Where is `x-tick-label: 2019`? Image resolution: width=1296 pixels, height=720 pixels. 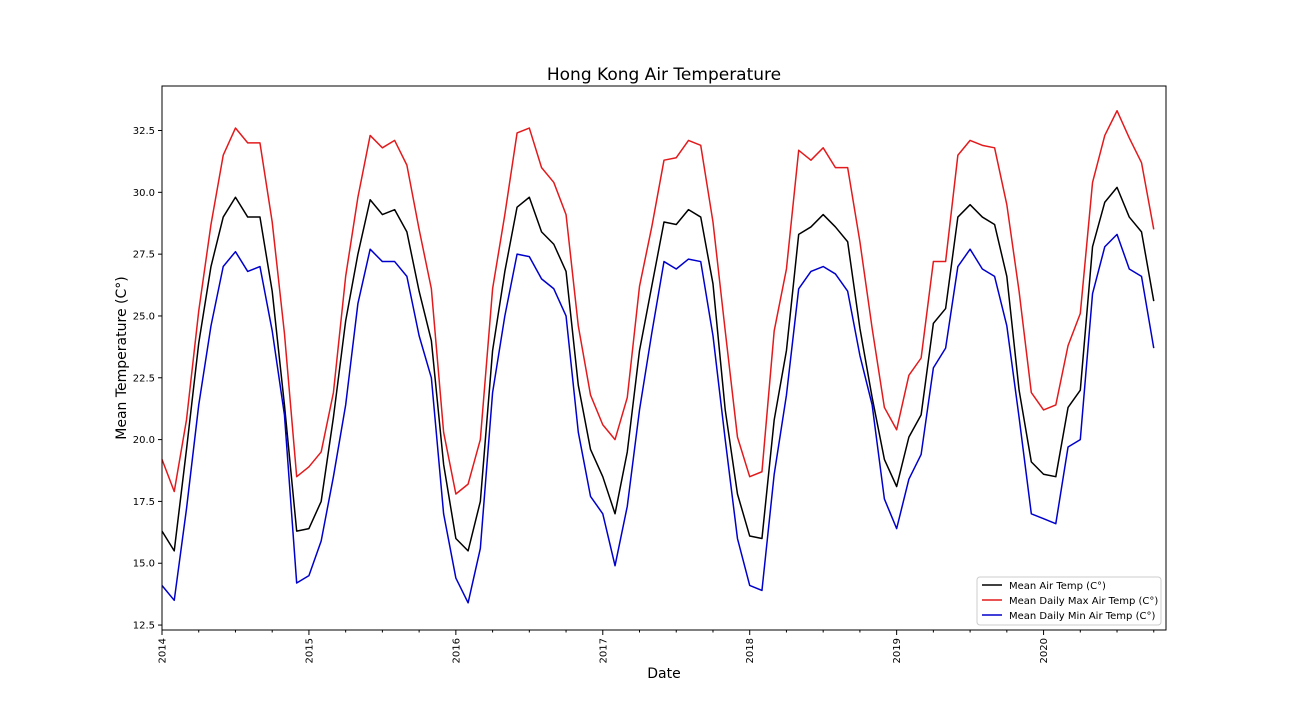
x-tick-label: 2019 is located at coordinates (897, 650).